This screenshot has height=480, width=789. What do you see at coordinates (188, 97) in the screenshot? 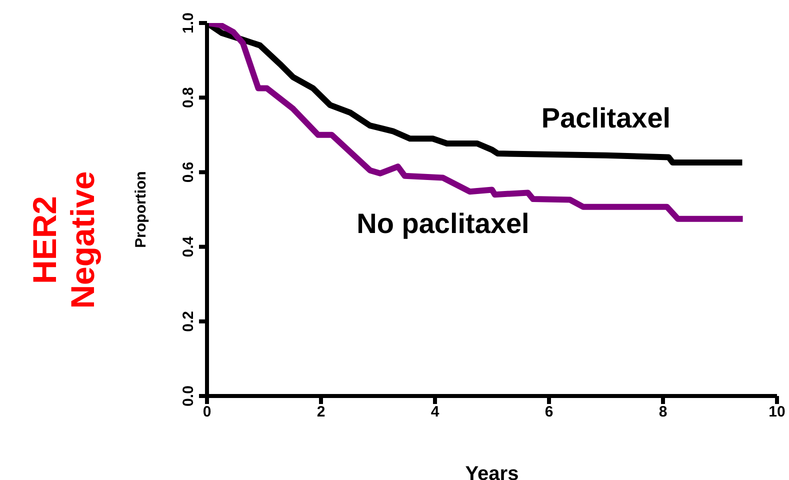
I see `y-tick-label: 0.8` at bounding box center [188, 97].